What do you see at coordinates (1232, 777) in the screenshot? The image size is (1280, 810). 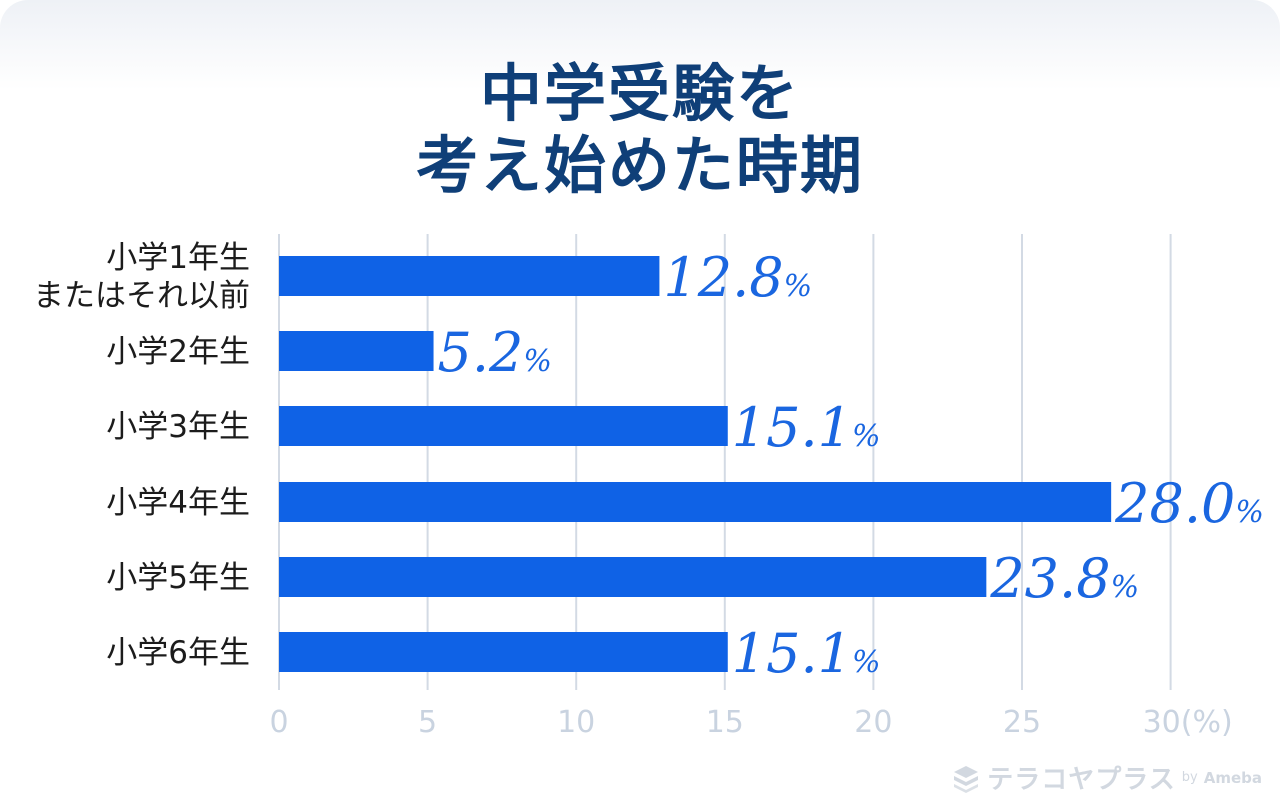 I see `logo-brand: Ameba` at bounding box center [1232, 777].